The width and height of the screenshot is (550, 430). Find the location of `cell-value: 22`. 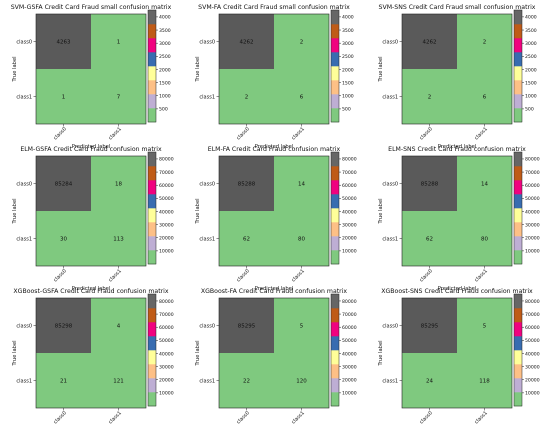

cell-value: 22 is located at coordinates (246, 382).